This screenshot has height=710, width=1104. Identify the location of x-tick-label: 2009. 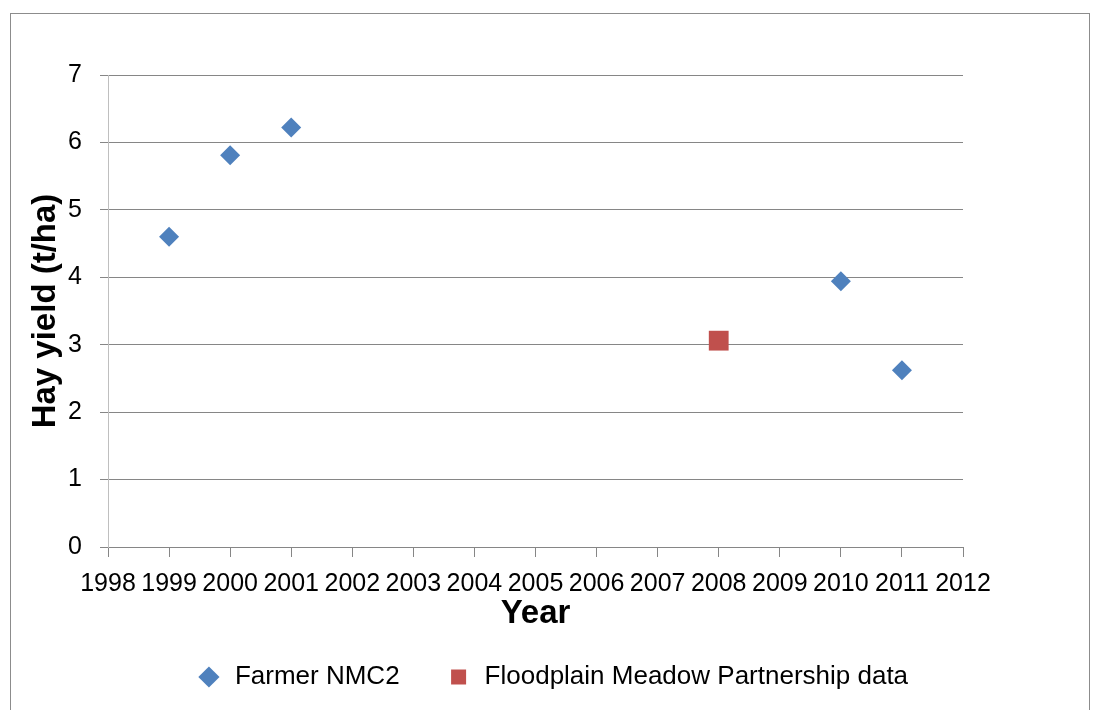
(779, 581).